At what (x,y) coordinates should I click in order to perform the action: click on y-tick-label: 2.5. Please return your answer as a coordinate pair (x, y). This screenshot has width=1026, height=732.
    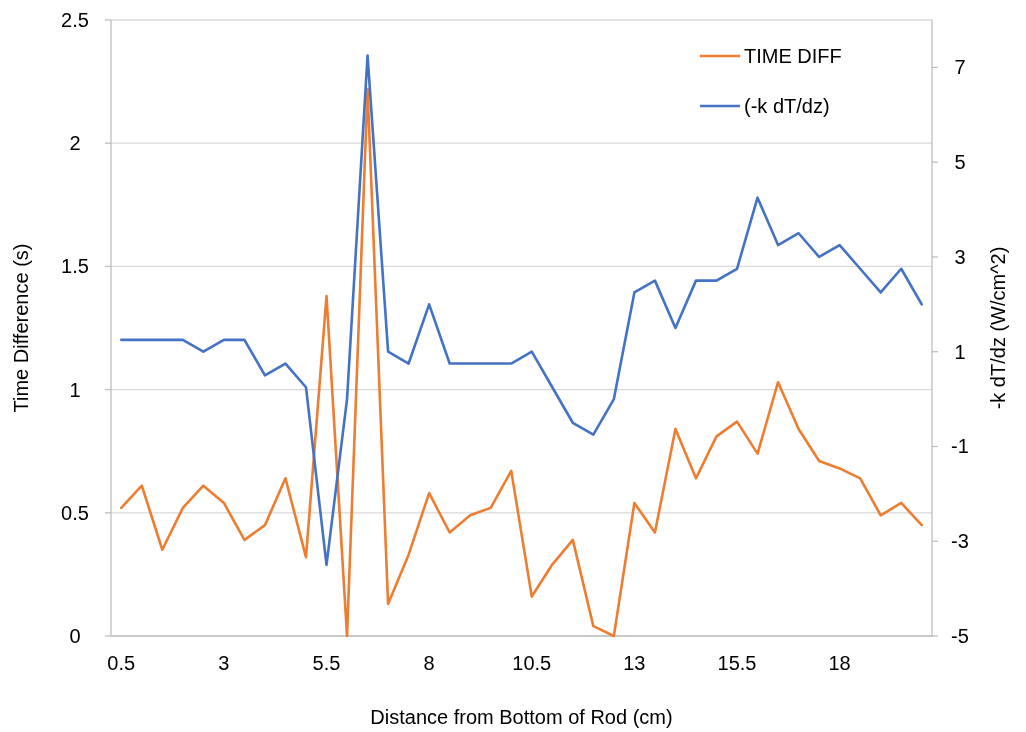
    Looking at the image, I should click on (75, 20).